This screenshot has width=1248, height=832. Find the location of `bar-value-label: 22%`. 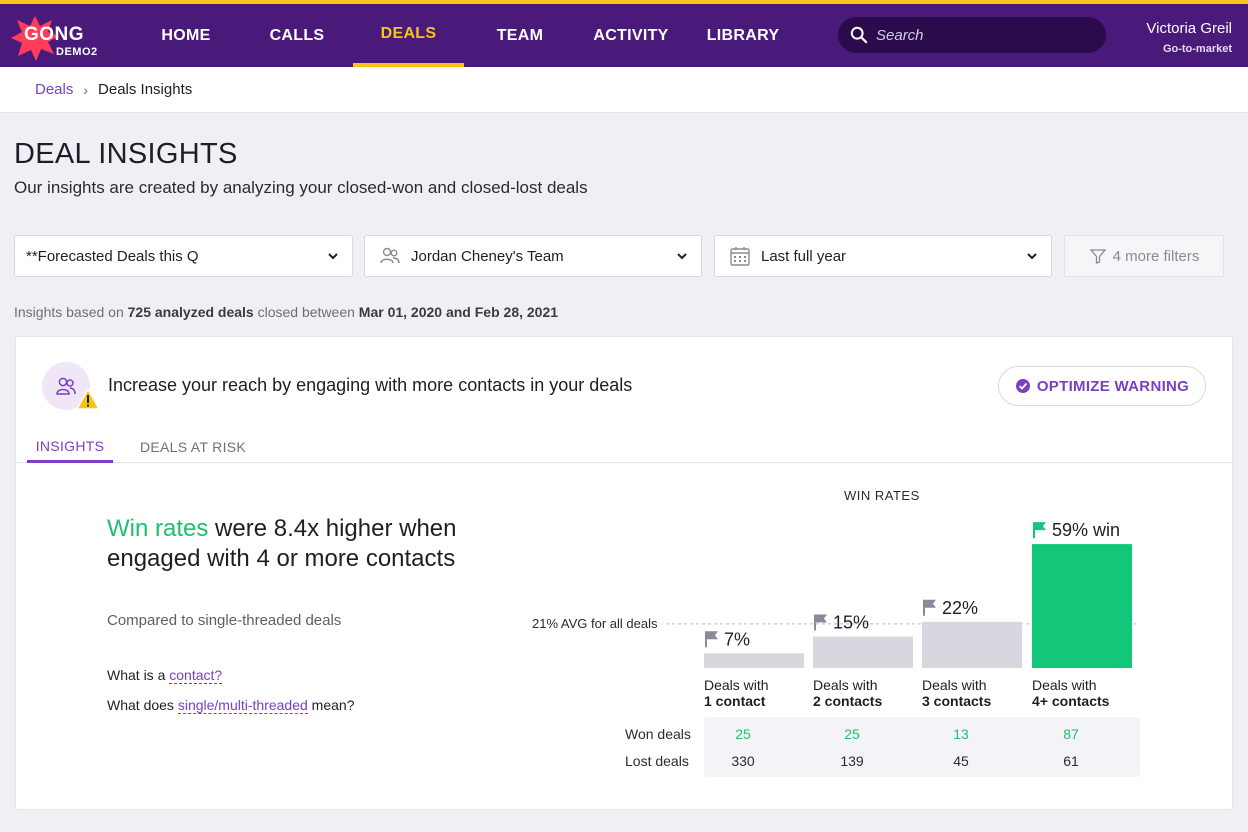

bar-value-label: 22% is located at coordinates (960, 608).